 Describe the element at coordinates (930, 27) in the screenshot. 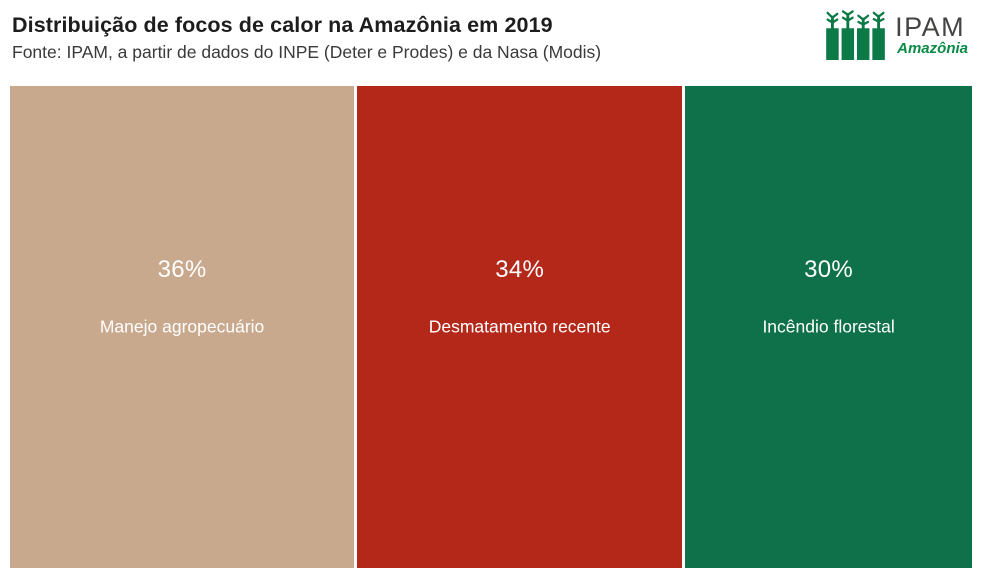

I see `logo-name: IPAM` at that location.